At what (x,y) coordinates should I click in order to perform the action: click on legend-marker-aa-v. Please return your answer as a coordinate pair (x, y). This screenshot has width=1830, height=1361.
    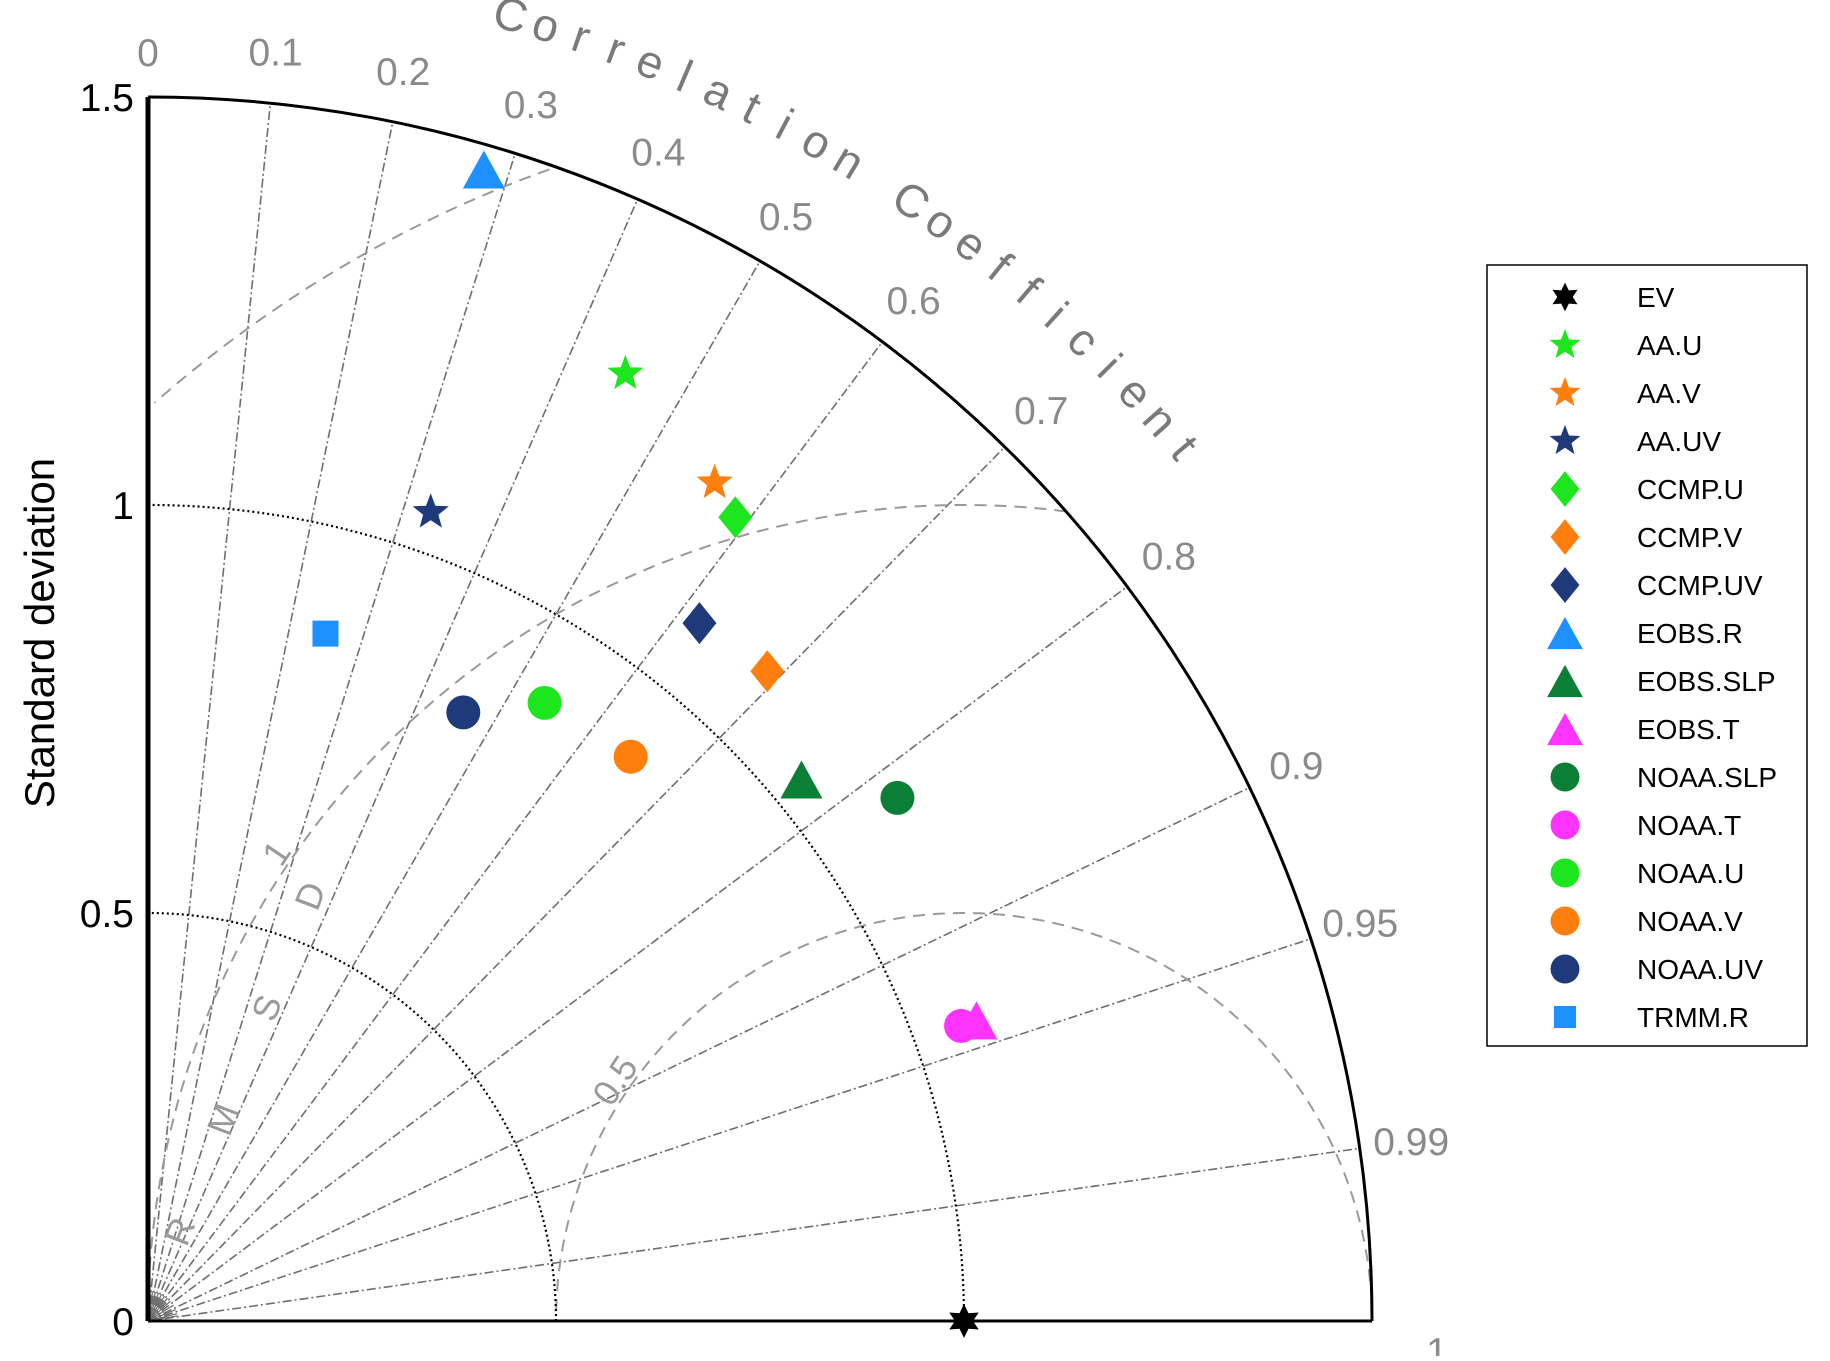
    Looking at the image, I should click on (1565, 391).